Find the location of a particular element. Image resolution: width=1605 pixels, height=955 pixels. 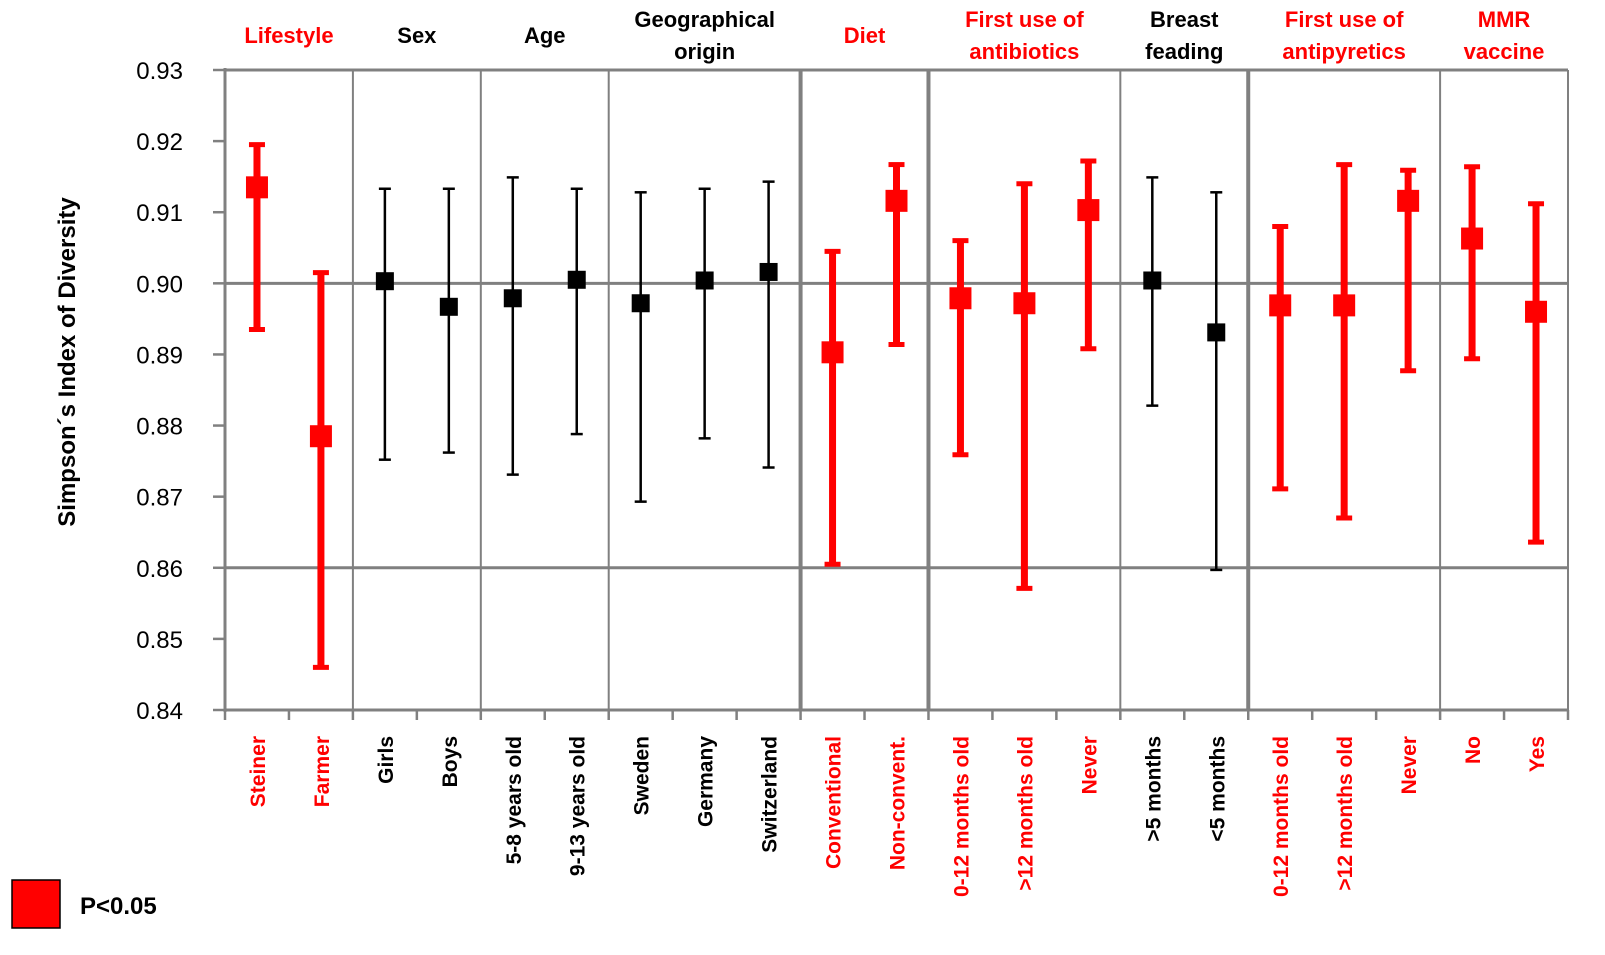

y-tick-label: 0.88 is located at coordinates (159, 427).